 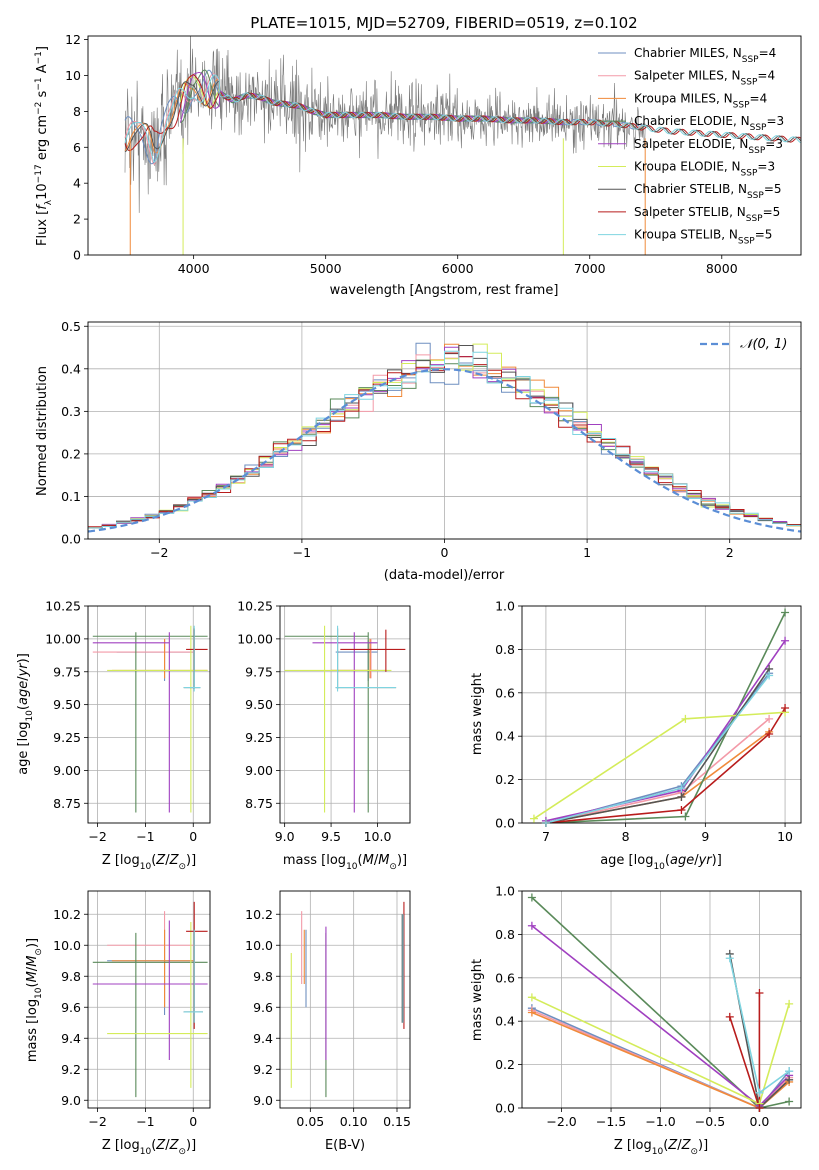 I want to click on x-tick-label: 4000, so click(x=194, y=268).